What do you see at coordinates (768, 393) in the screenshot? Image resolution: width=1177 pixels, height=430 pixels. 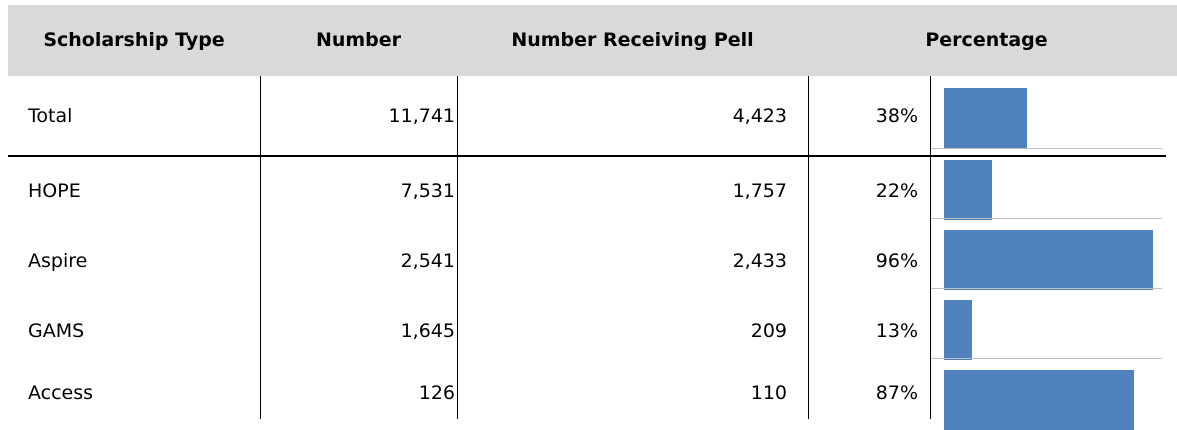 I see `cell-pell: 110` at bounding box center [768, 393].